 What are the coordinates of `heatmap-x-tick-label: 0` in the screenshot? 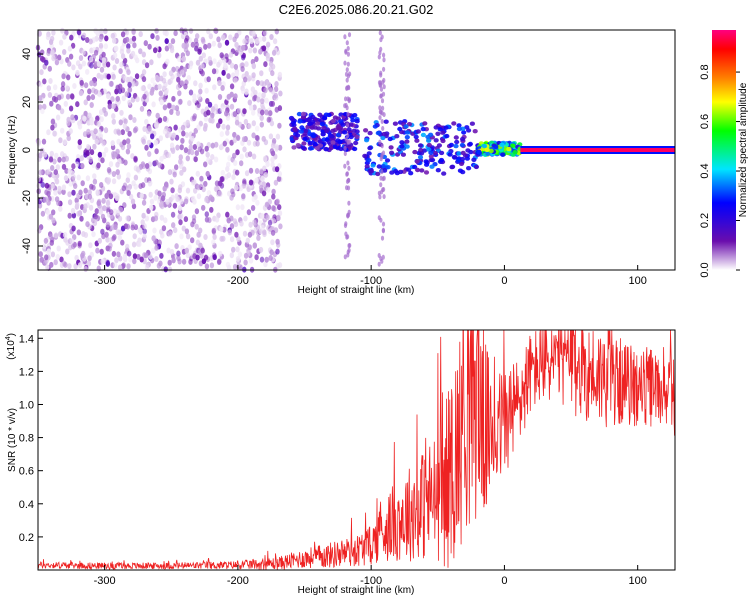 It's located at (504, 281).